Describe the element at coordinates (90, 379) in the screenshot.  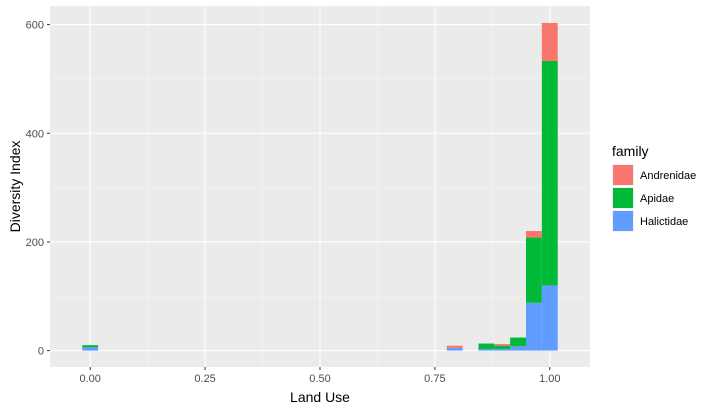
I see `x-tick-label: 0.00` at that location.